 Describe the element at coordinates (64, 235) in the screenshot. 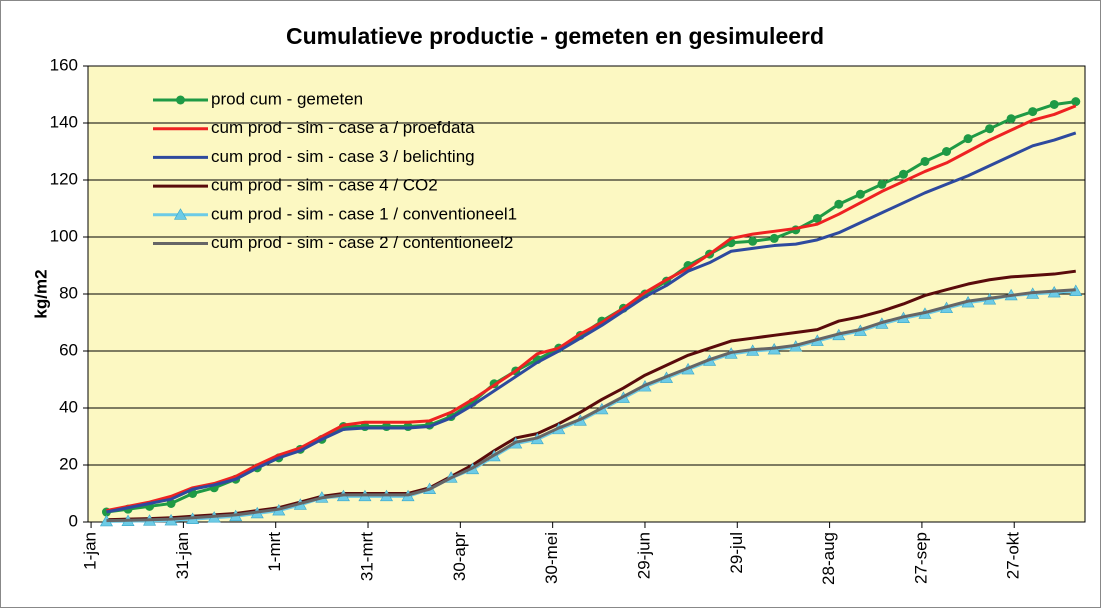

I see `y-tick-label: 100` at that location.